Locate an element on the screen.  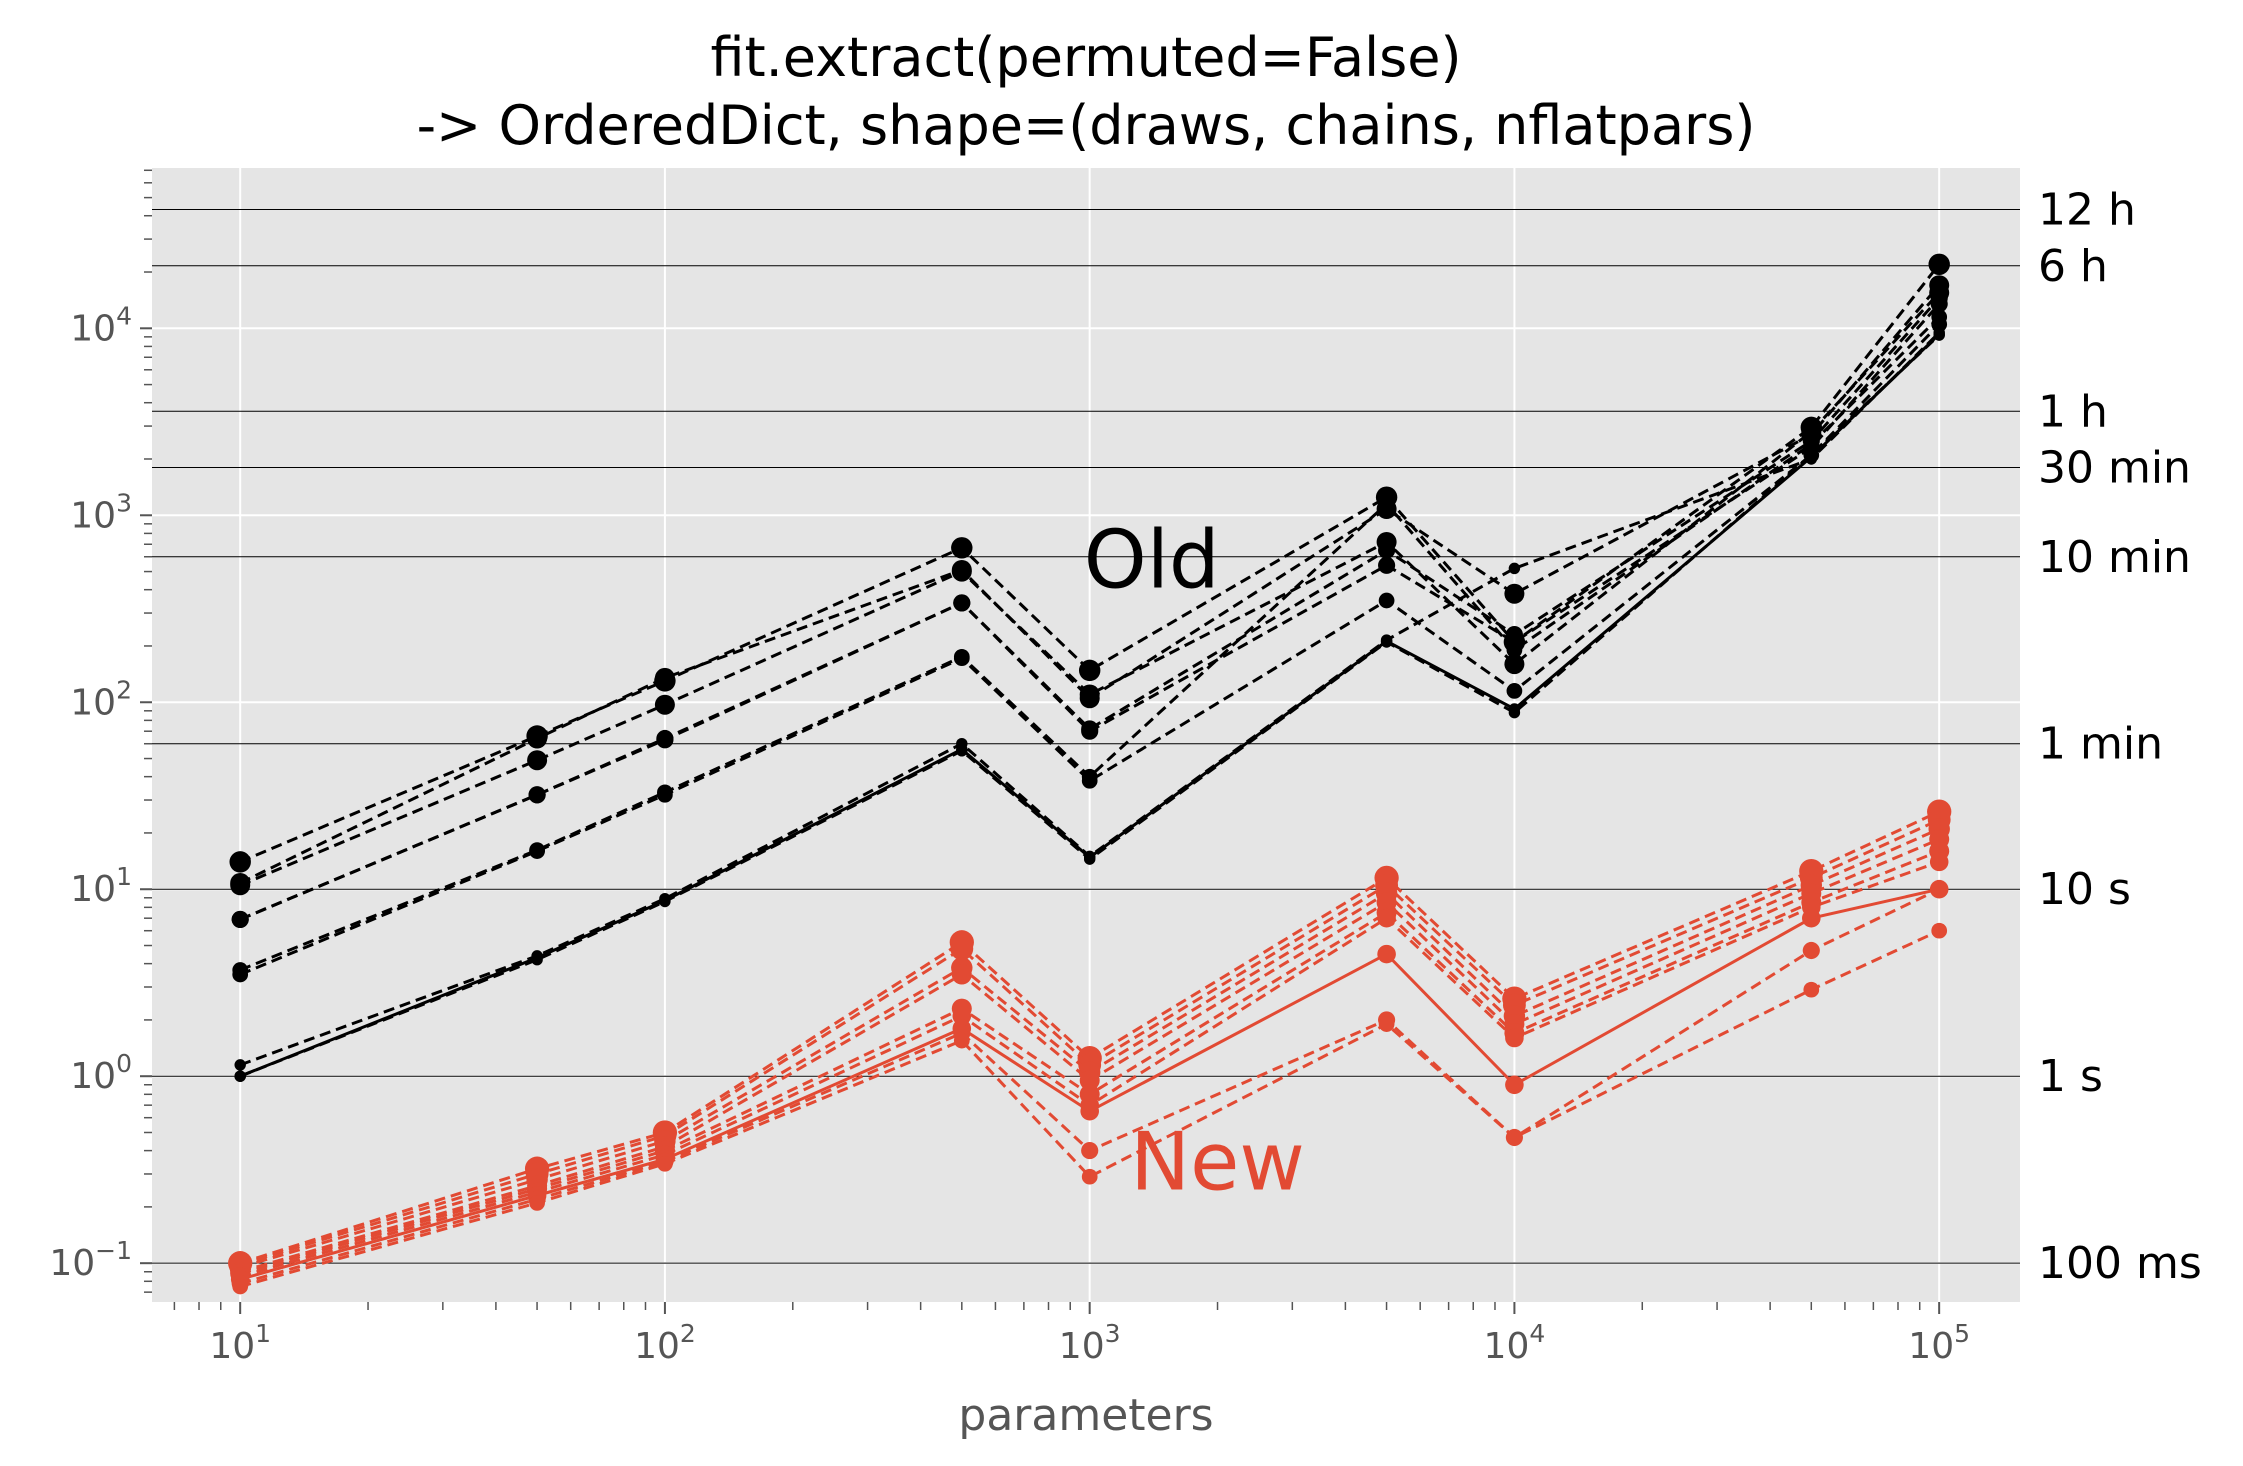
y-tick-label: 10³ is located at coordinates (101, 512).